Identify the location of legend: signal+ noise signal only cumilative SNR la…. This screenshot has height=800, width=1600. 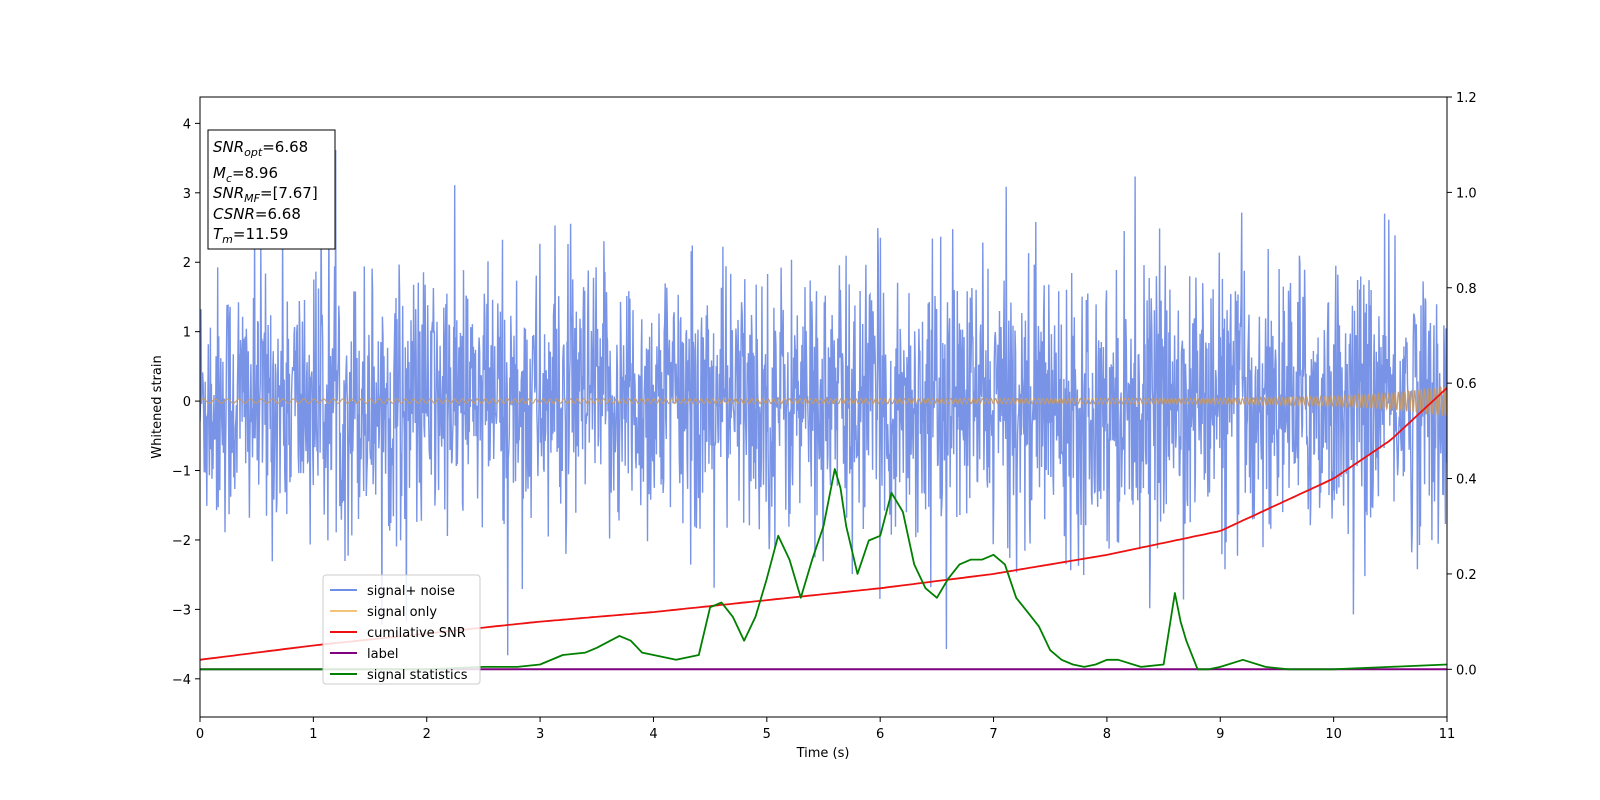
(401, 629).